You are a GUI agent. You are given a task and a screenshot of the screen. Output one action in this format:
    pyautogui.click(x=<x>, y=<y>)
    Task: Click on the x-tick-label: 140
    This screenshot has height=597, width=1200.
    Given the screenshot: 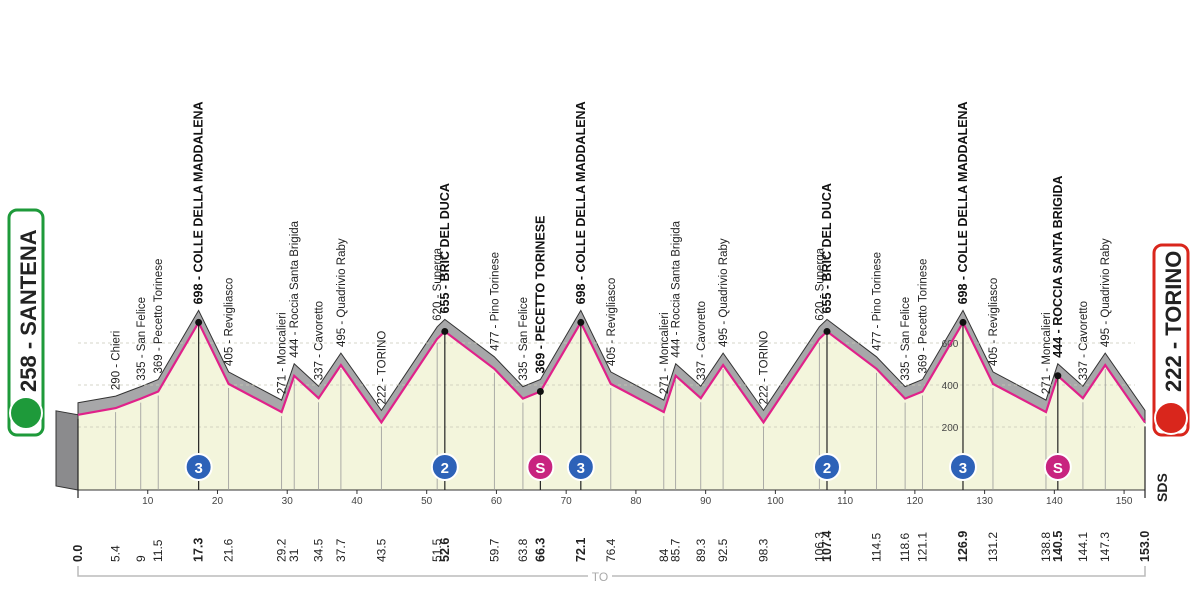 What is the action you would take?
    pyautogui.click(x=1054, y=501)
    